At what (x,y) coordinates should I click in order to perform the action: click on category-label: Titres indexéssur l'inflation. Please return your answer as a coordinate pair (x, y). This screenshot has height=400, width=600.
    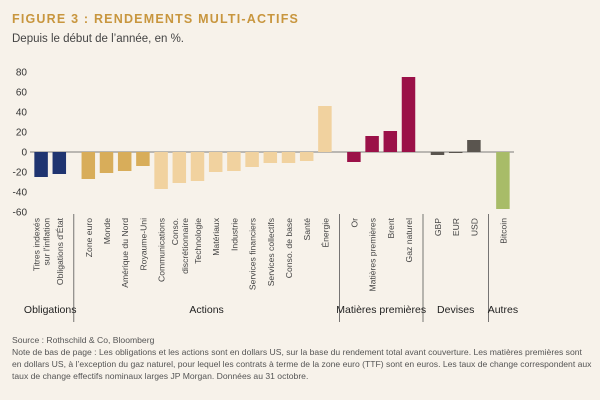
    Looking at the image, I should click on (42, 244).